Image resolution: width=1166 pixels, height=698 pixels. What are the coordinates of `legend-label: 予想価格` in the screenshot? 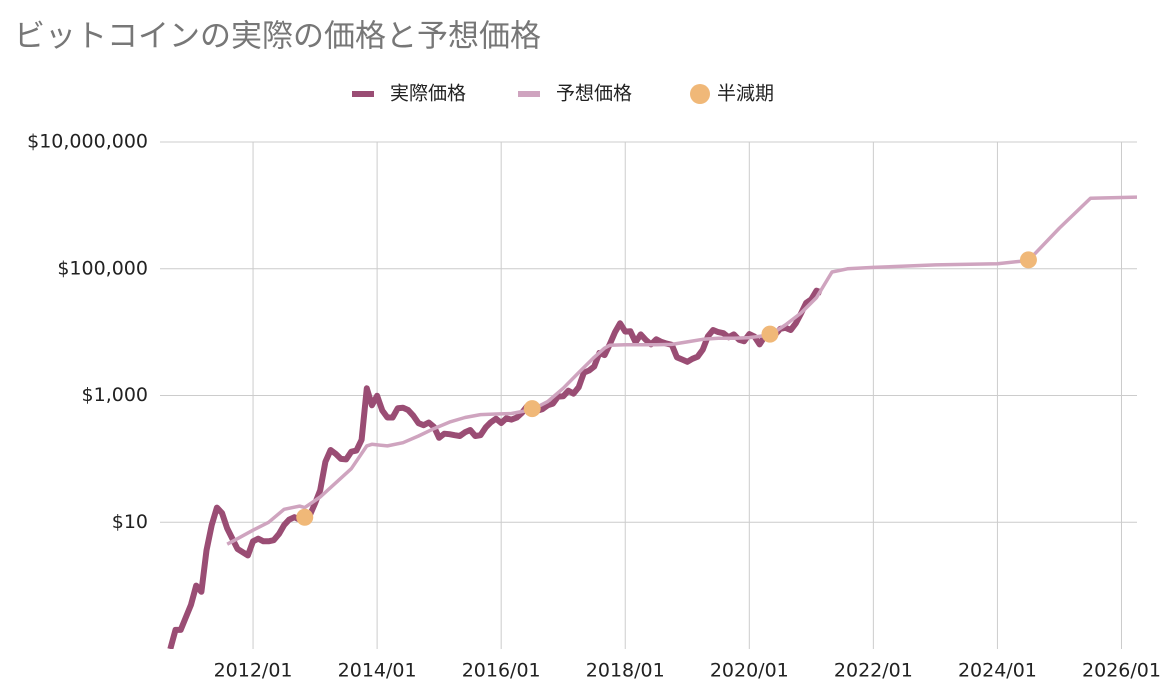 It's located at (594, 94).